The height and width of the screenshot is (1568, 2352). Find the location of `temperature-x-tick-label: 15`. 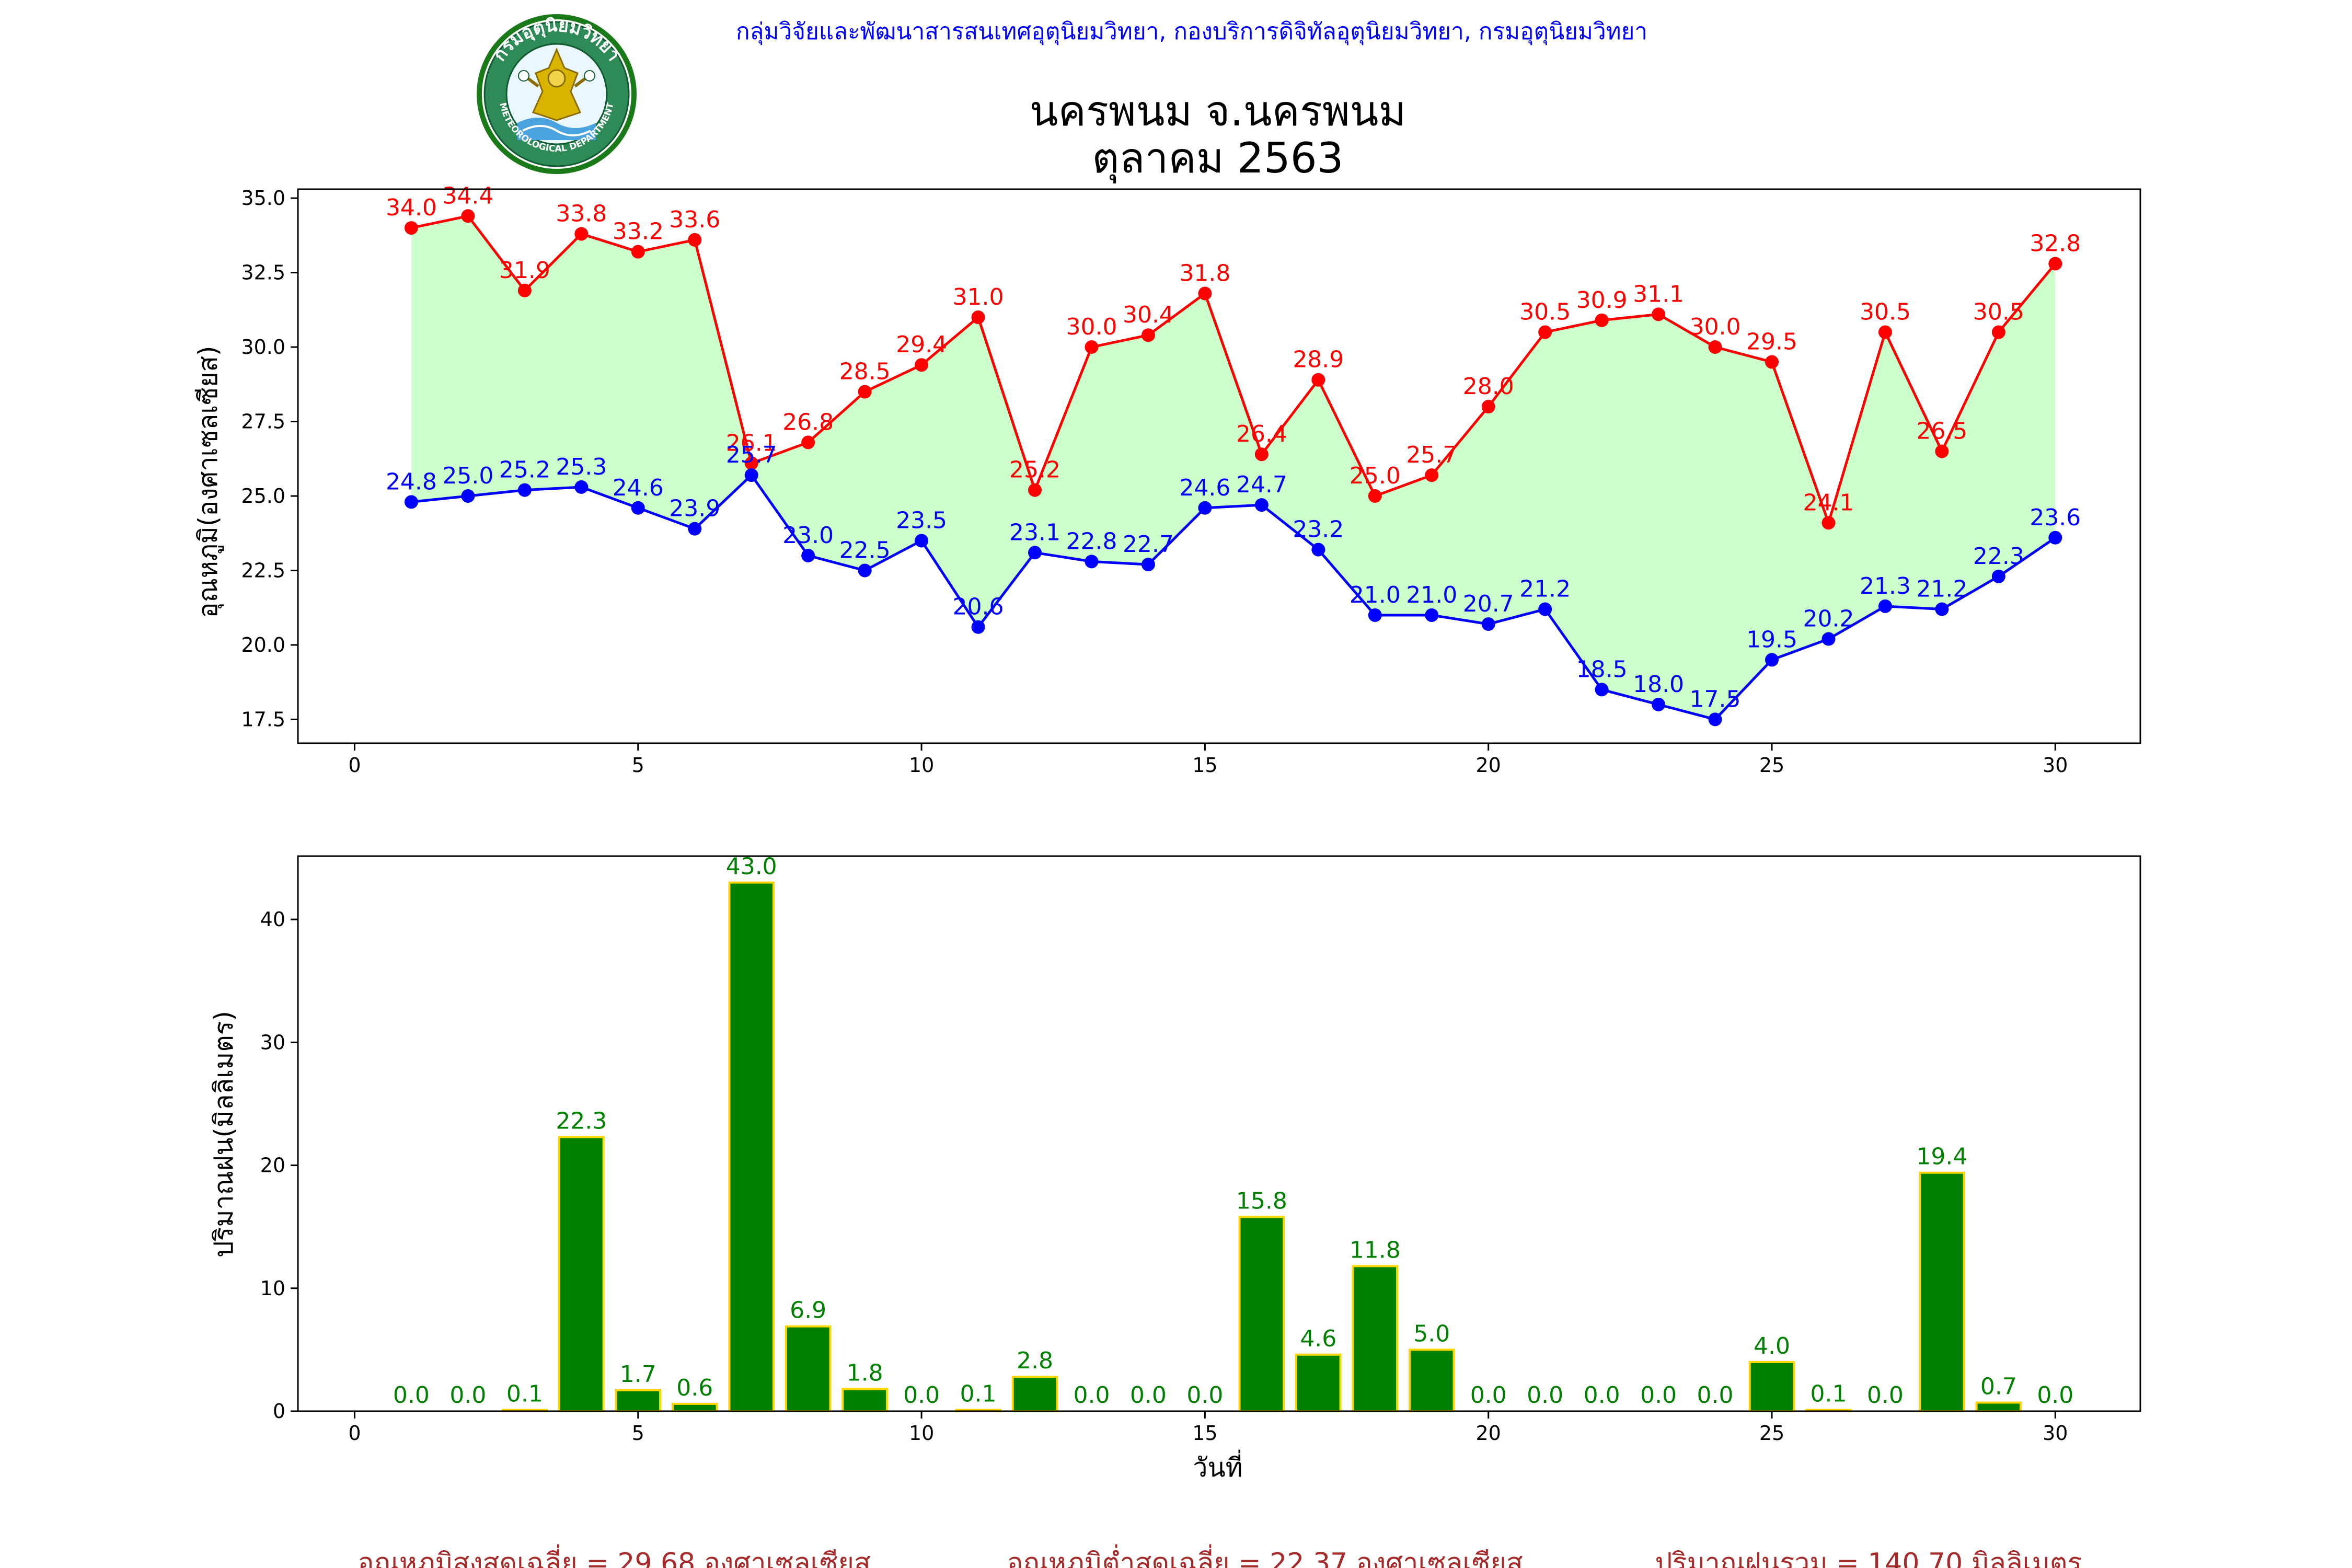

temperature-x-tick-label: 15 is located at coordinates (1204, 765).